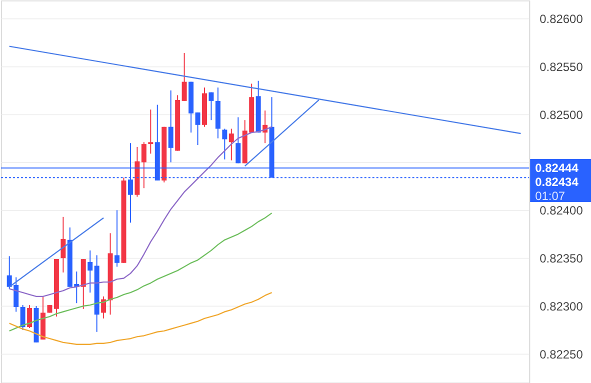 This screenshot has height=383, width=591. Describe the element at coordinates (562, 115) in the screenshot. I see `y-tick-label: 0.82500` at that location.